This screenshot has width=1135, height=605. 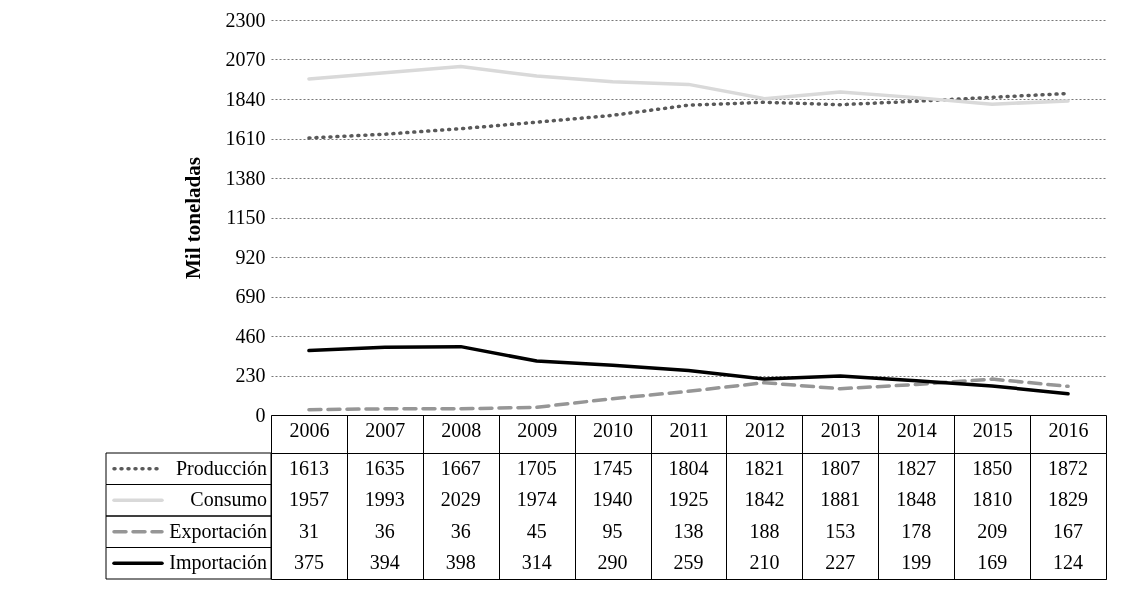 What do you see at coordinates (612, 530) in the screenshot?
I see `data-label: 95` at bounding box center [612, 530].